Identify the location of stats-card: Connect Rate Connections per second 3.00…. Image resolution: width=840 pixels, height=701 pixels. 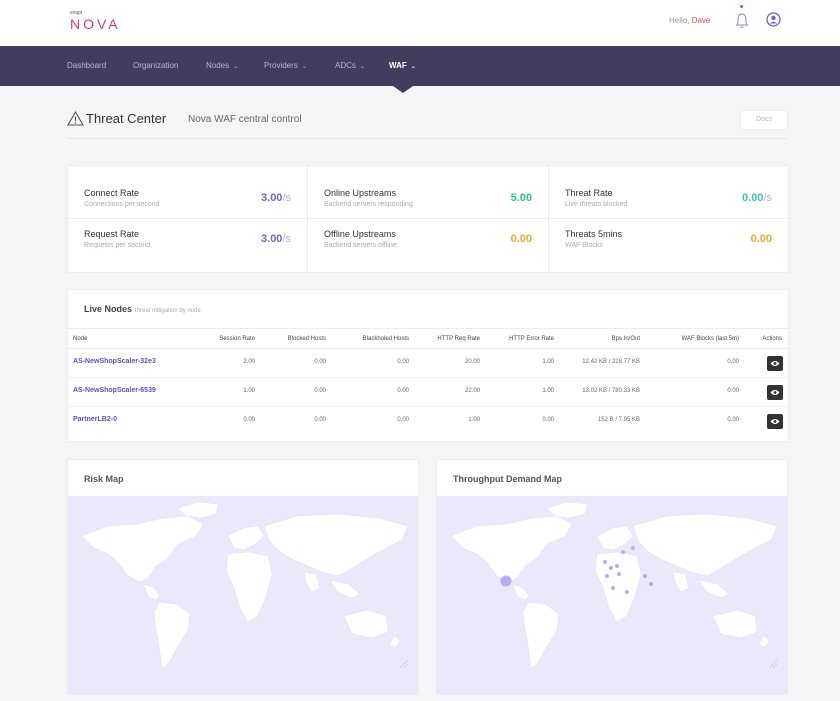
(428, 219).